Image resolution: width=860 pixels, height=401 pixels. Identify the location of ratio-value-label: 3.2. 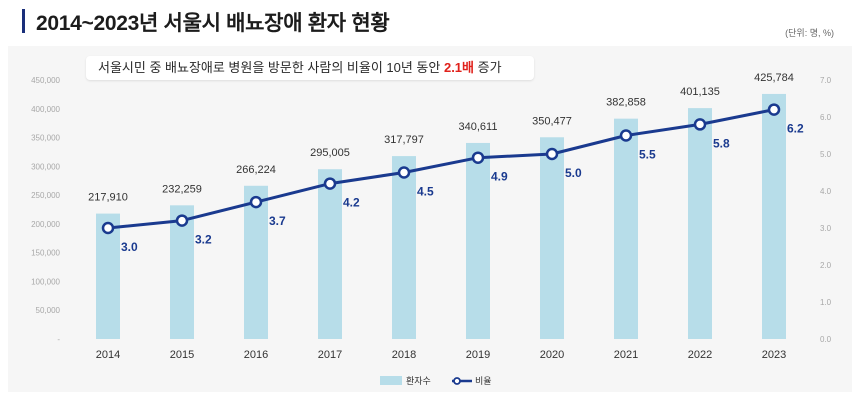
(203, 240).